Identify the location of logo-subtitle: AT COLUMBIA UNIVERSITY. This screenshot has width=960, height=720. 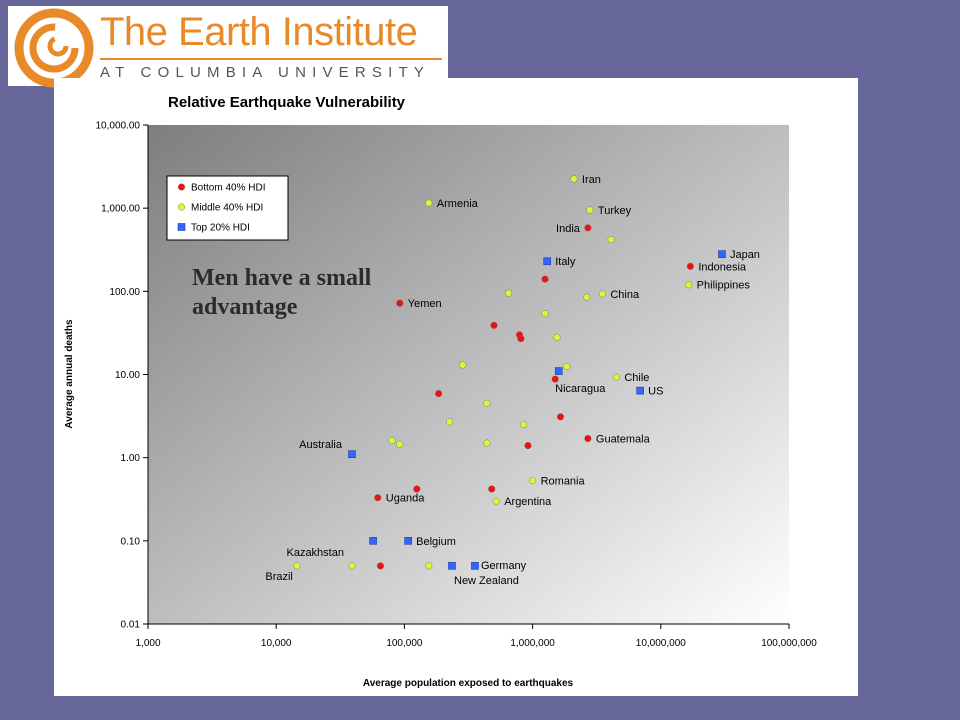
(265, 72).